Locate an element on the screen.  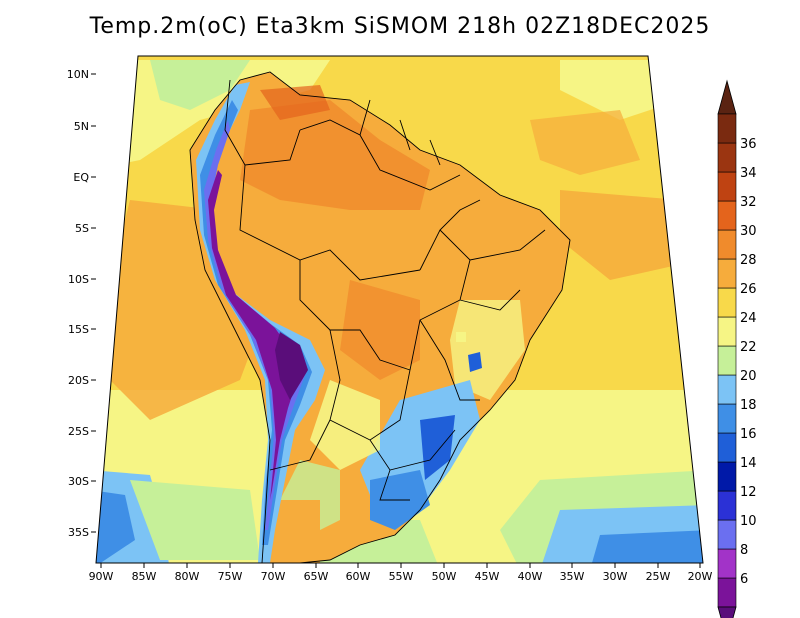
lat-label-35s: 35S is located at coordinates (78, 532).